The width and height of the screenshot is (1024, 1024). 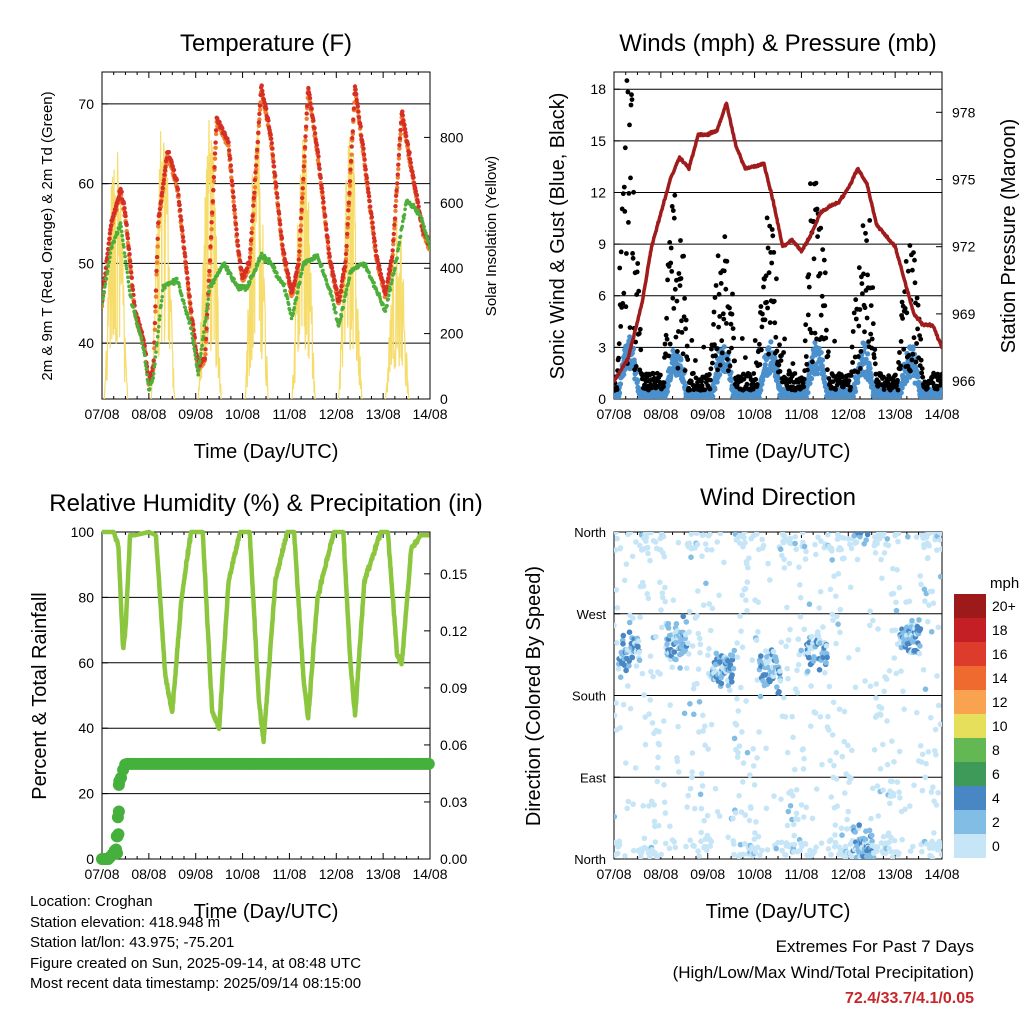 I want to click on y2-tick-label: 800, so click(x=452, y=137).